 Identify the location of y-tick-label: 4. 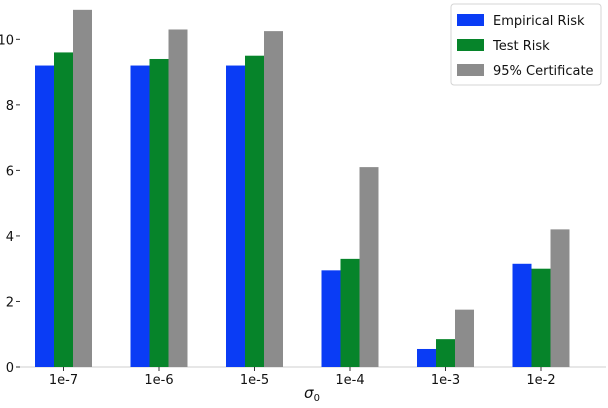
(10, 237).